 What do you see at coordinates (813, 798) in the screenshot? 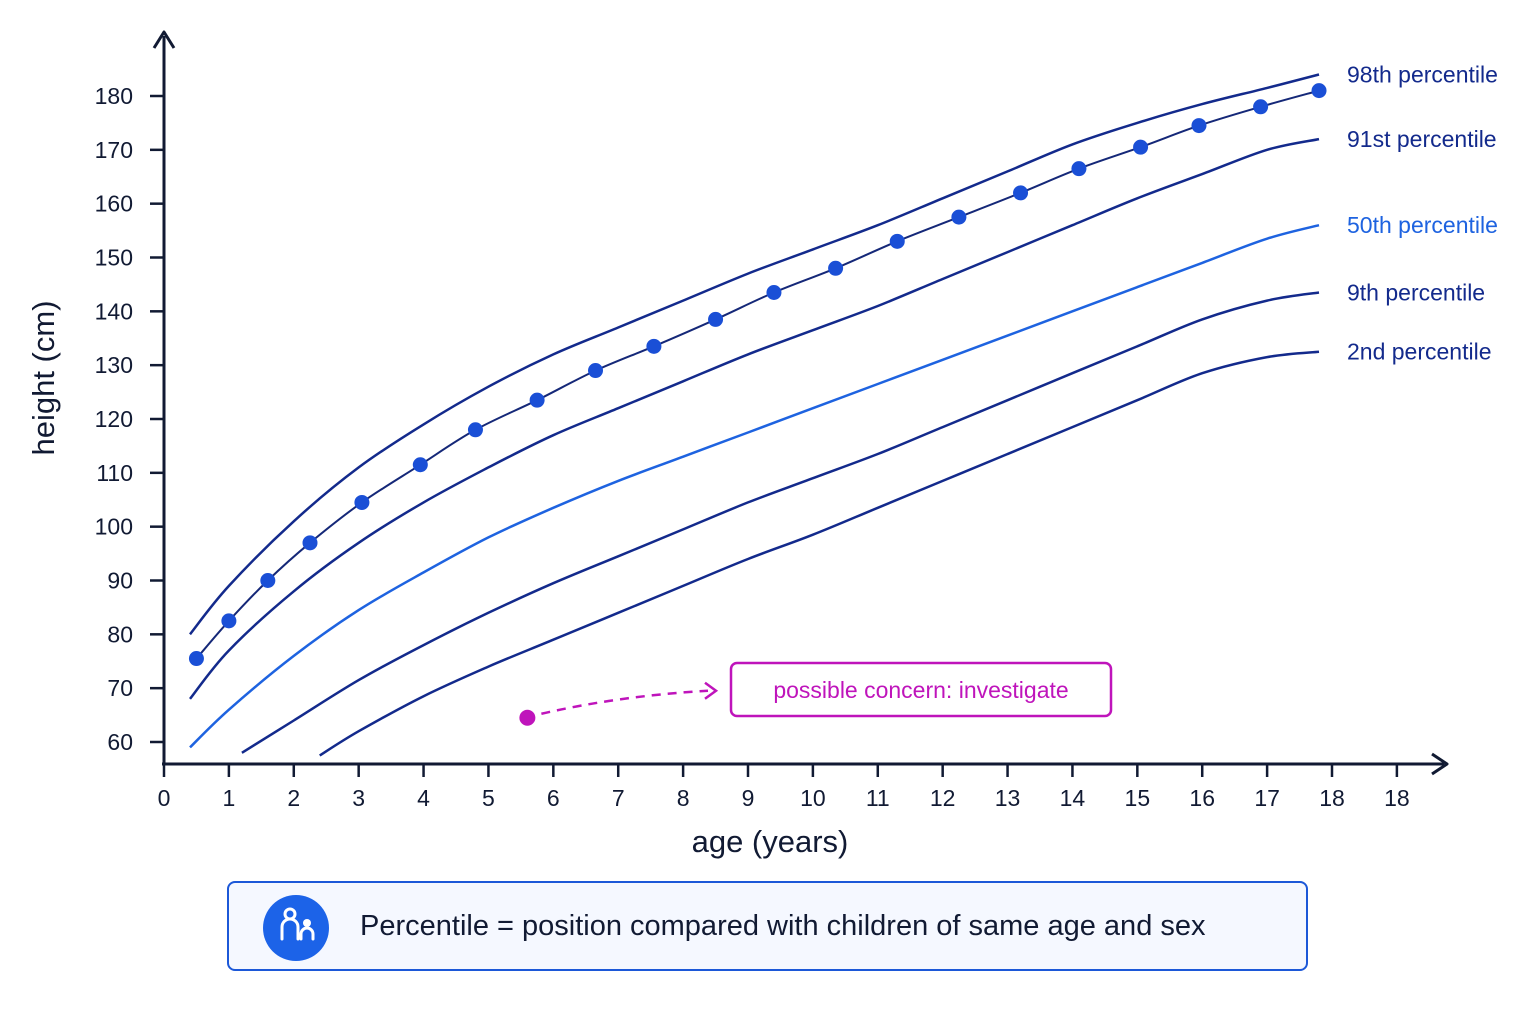
I see `x-tick-label: 10` at bounding box center [813, 798].